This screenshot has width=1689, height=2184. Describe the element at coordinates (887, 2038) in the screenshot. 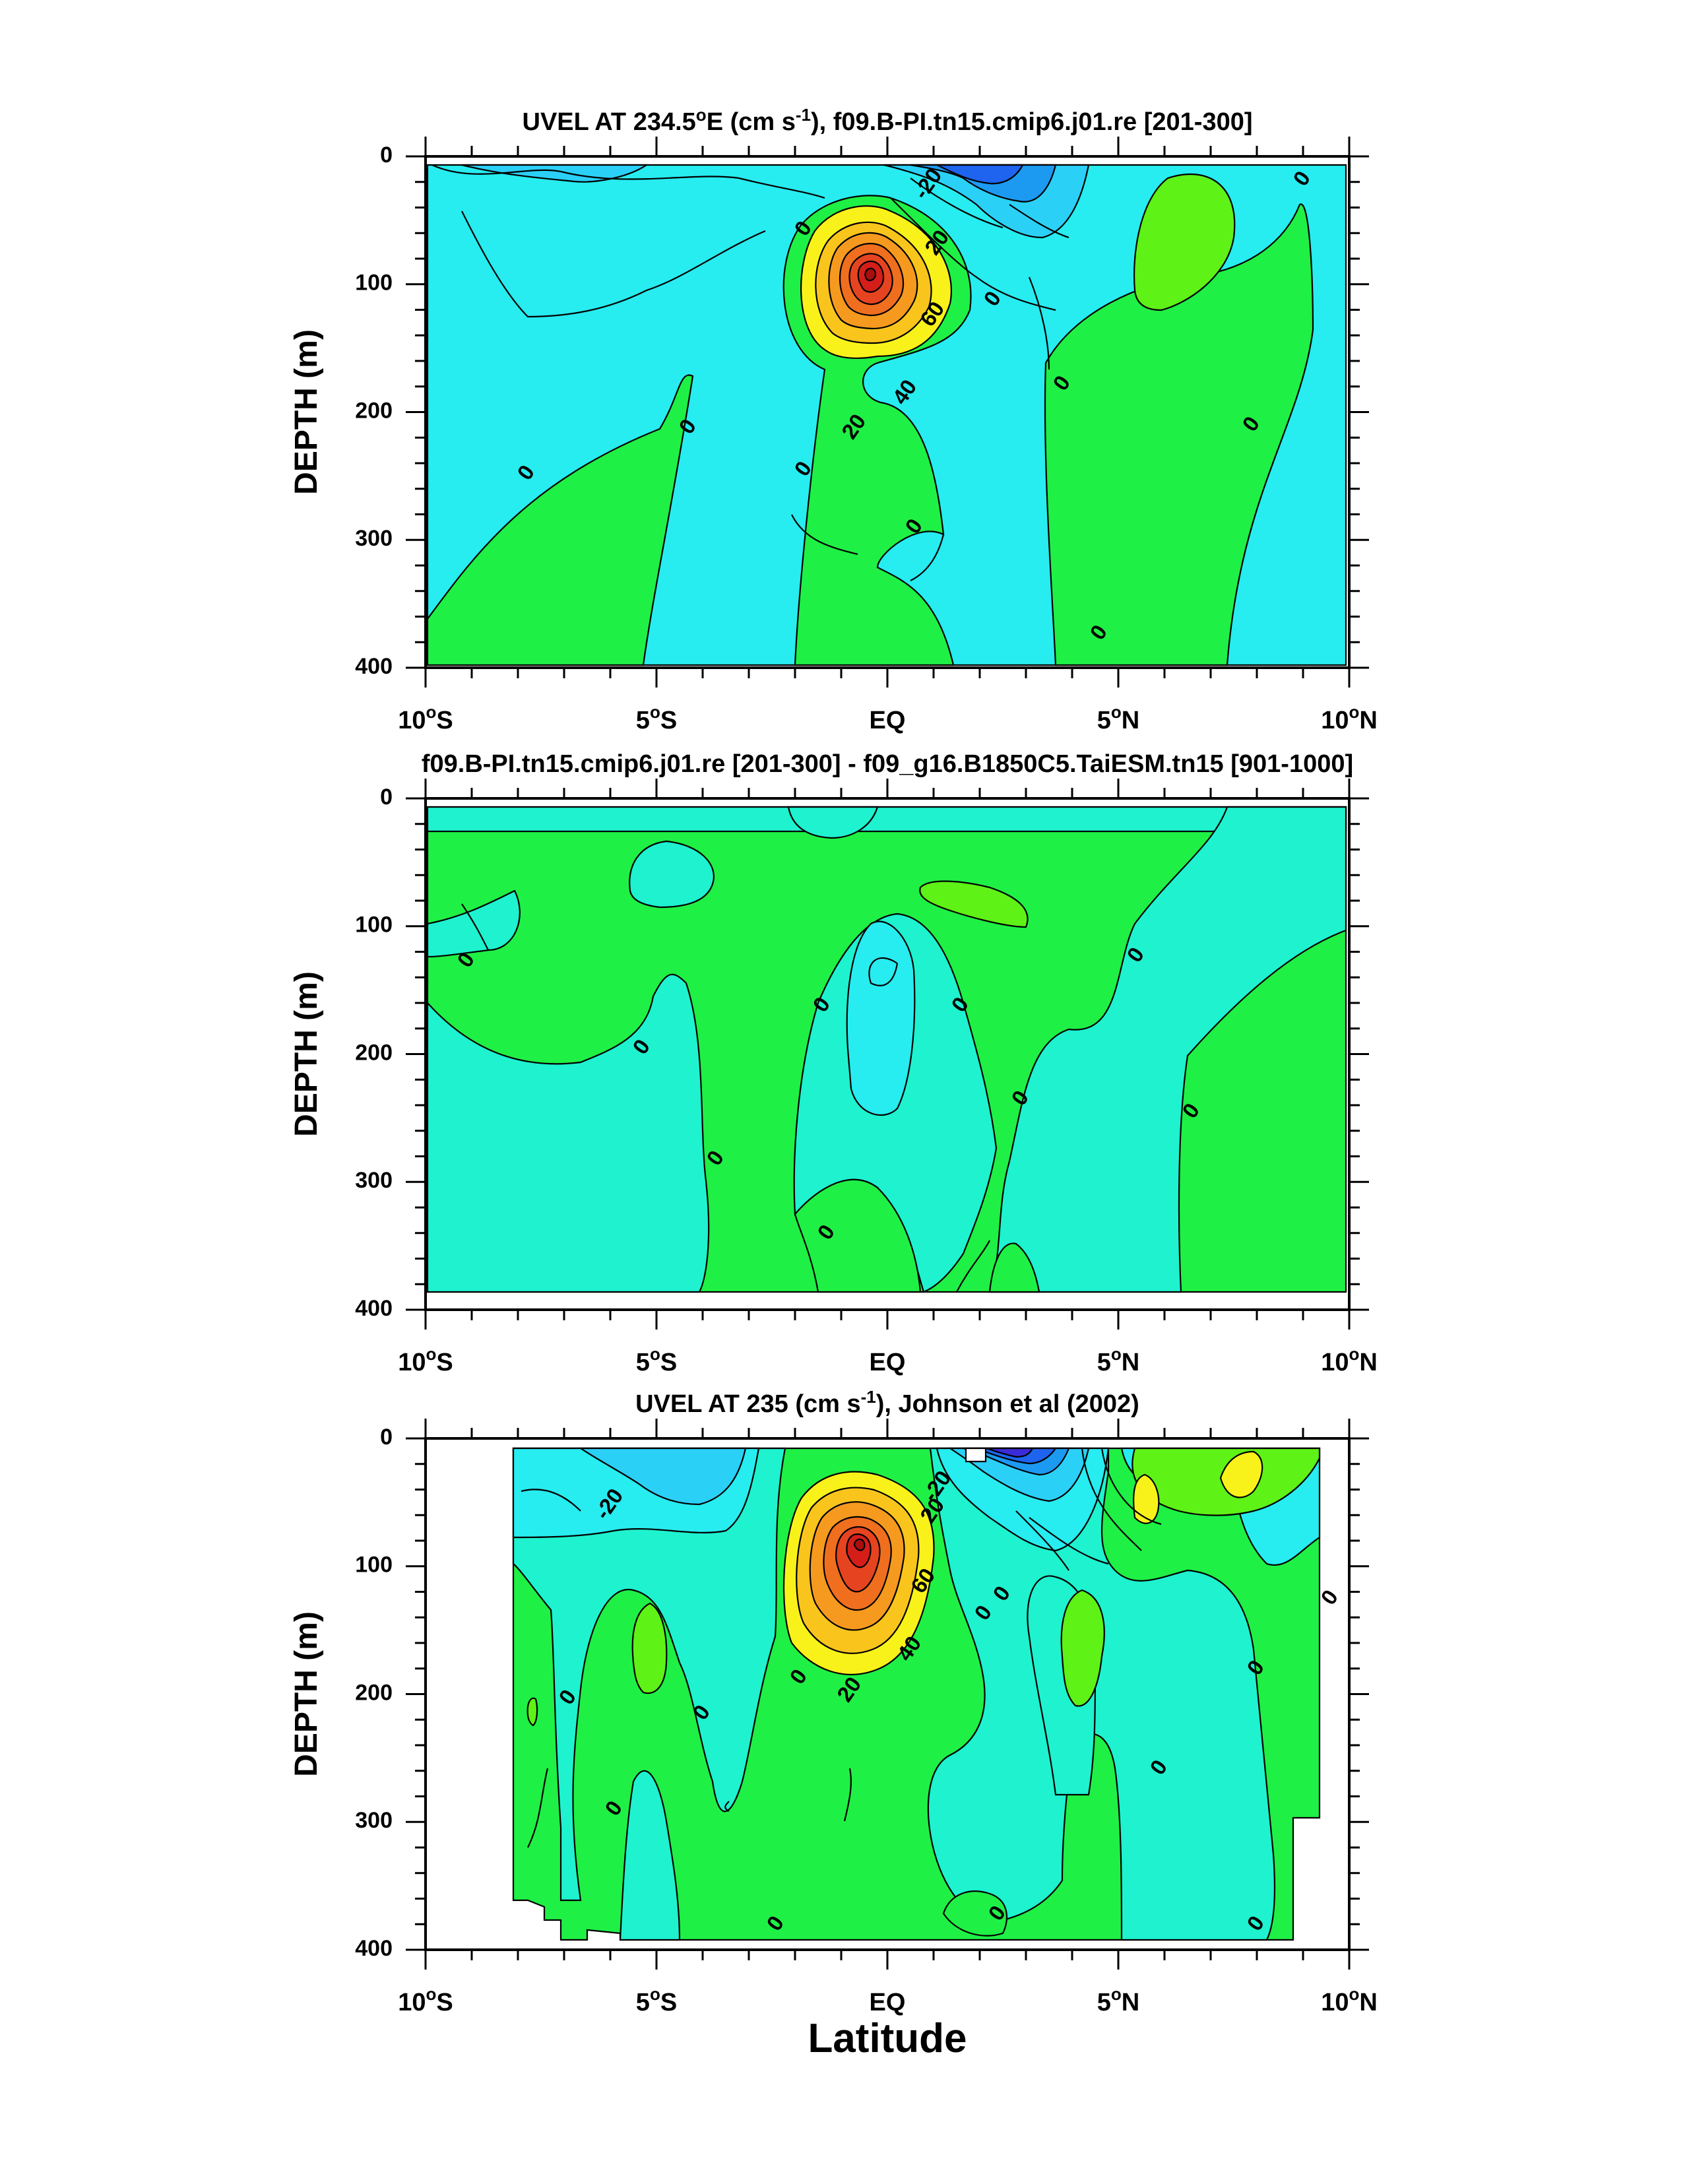

I see `x-axis-label: Latitude` at that location.